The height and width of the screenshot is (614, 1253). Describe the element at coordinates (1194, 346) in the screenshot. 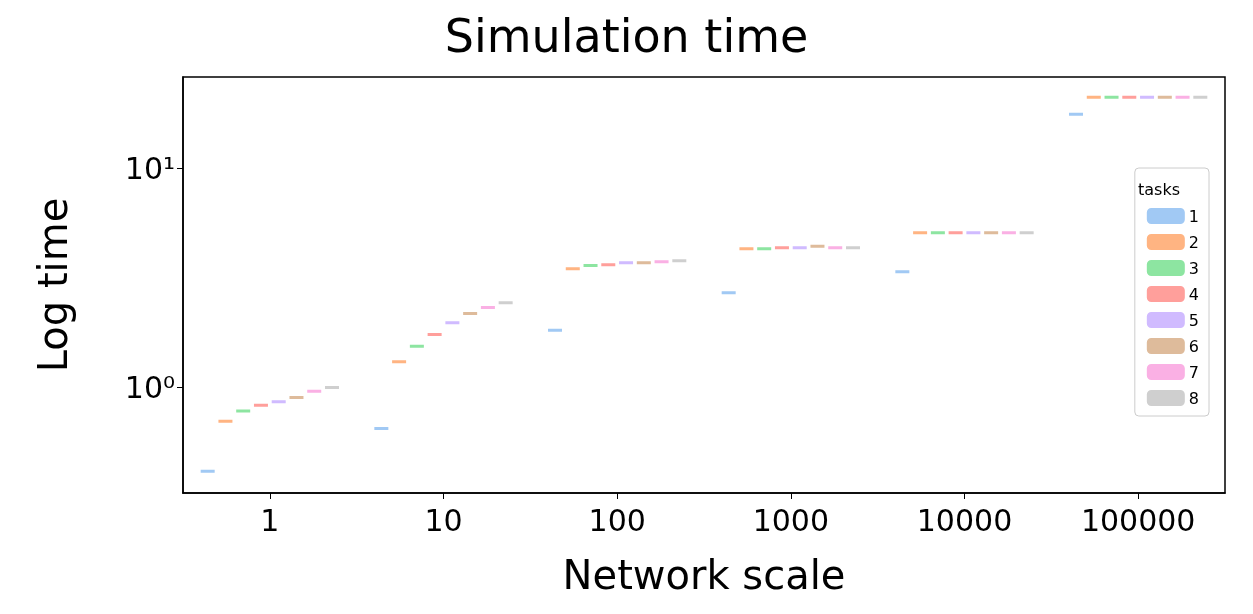

I see `legend-label: 6` at that location.